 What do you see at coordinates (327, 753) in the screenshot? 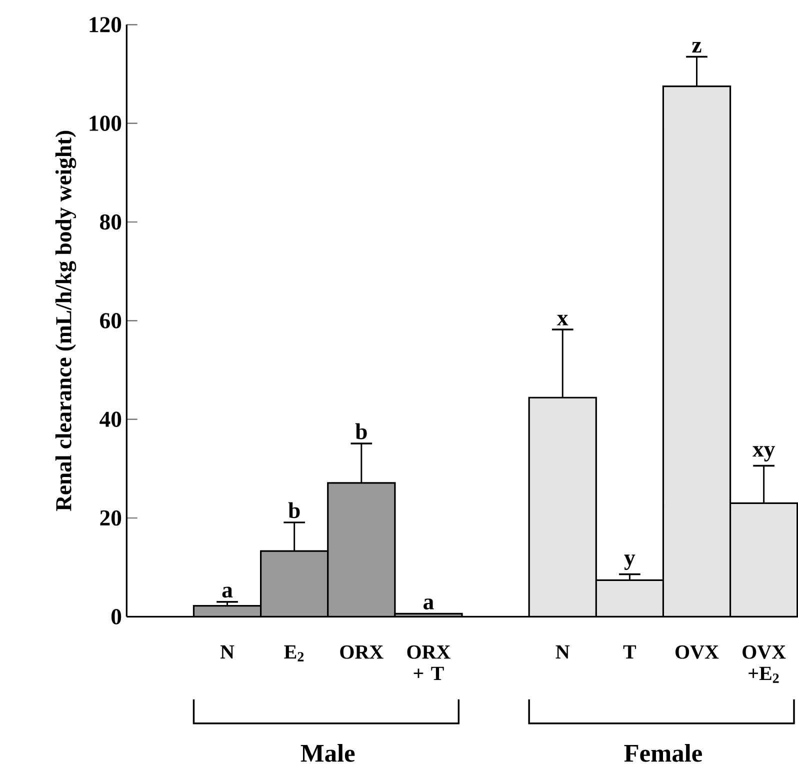
I see `text: Male` at bounding box center [327, 753].